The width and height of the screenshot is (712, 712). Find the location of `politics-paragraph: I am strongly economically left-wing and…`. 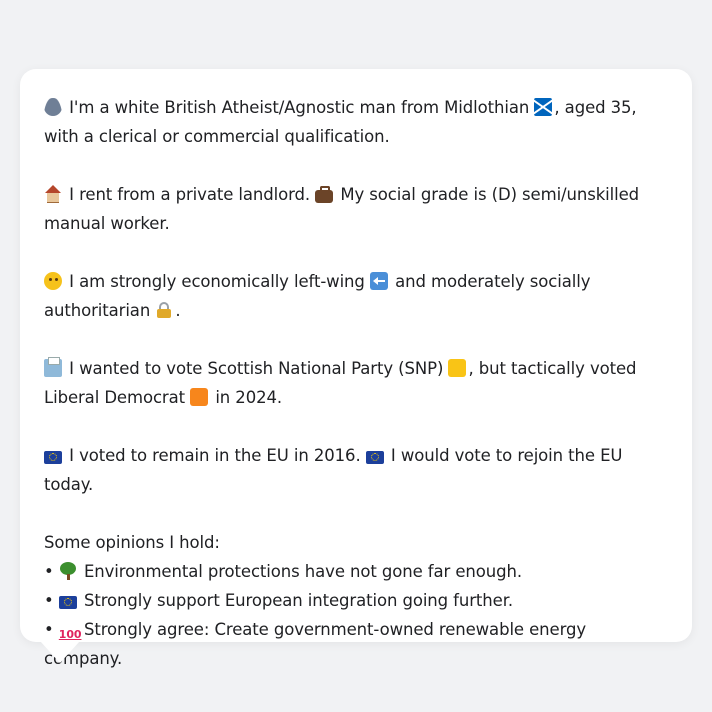

politics-paragraph: I am strongly economically left-wing and… is located at coordinates (356, 296).